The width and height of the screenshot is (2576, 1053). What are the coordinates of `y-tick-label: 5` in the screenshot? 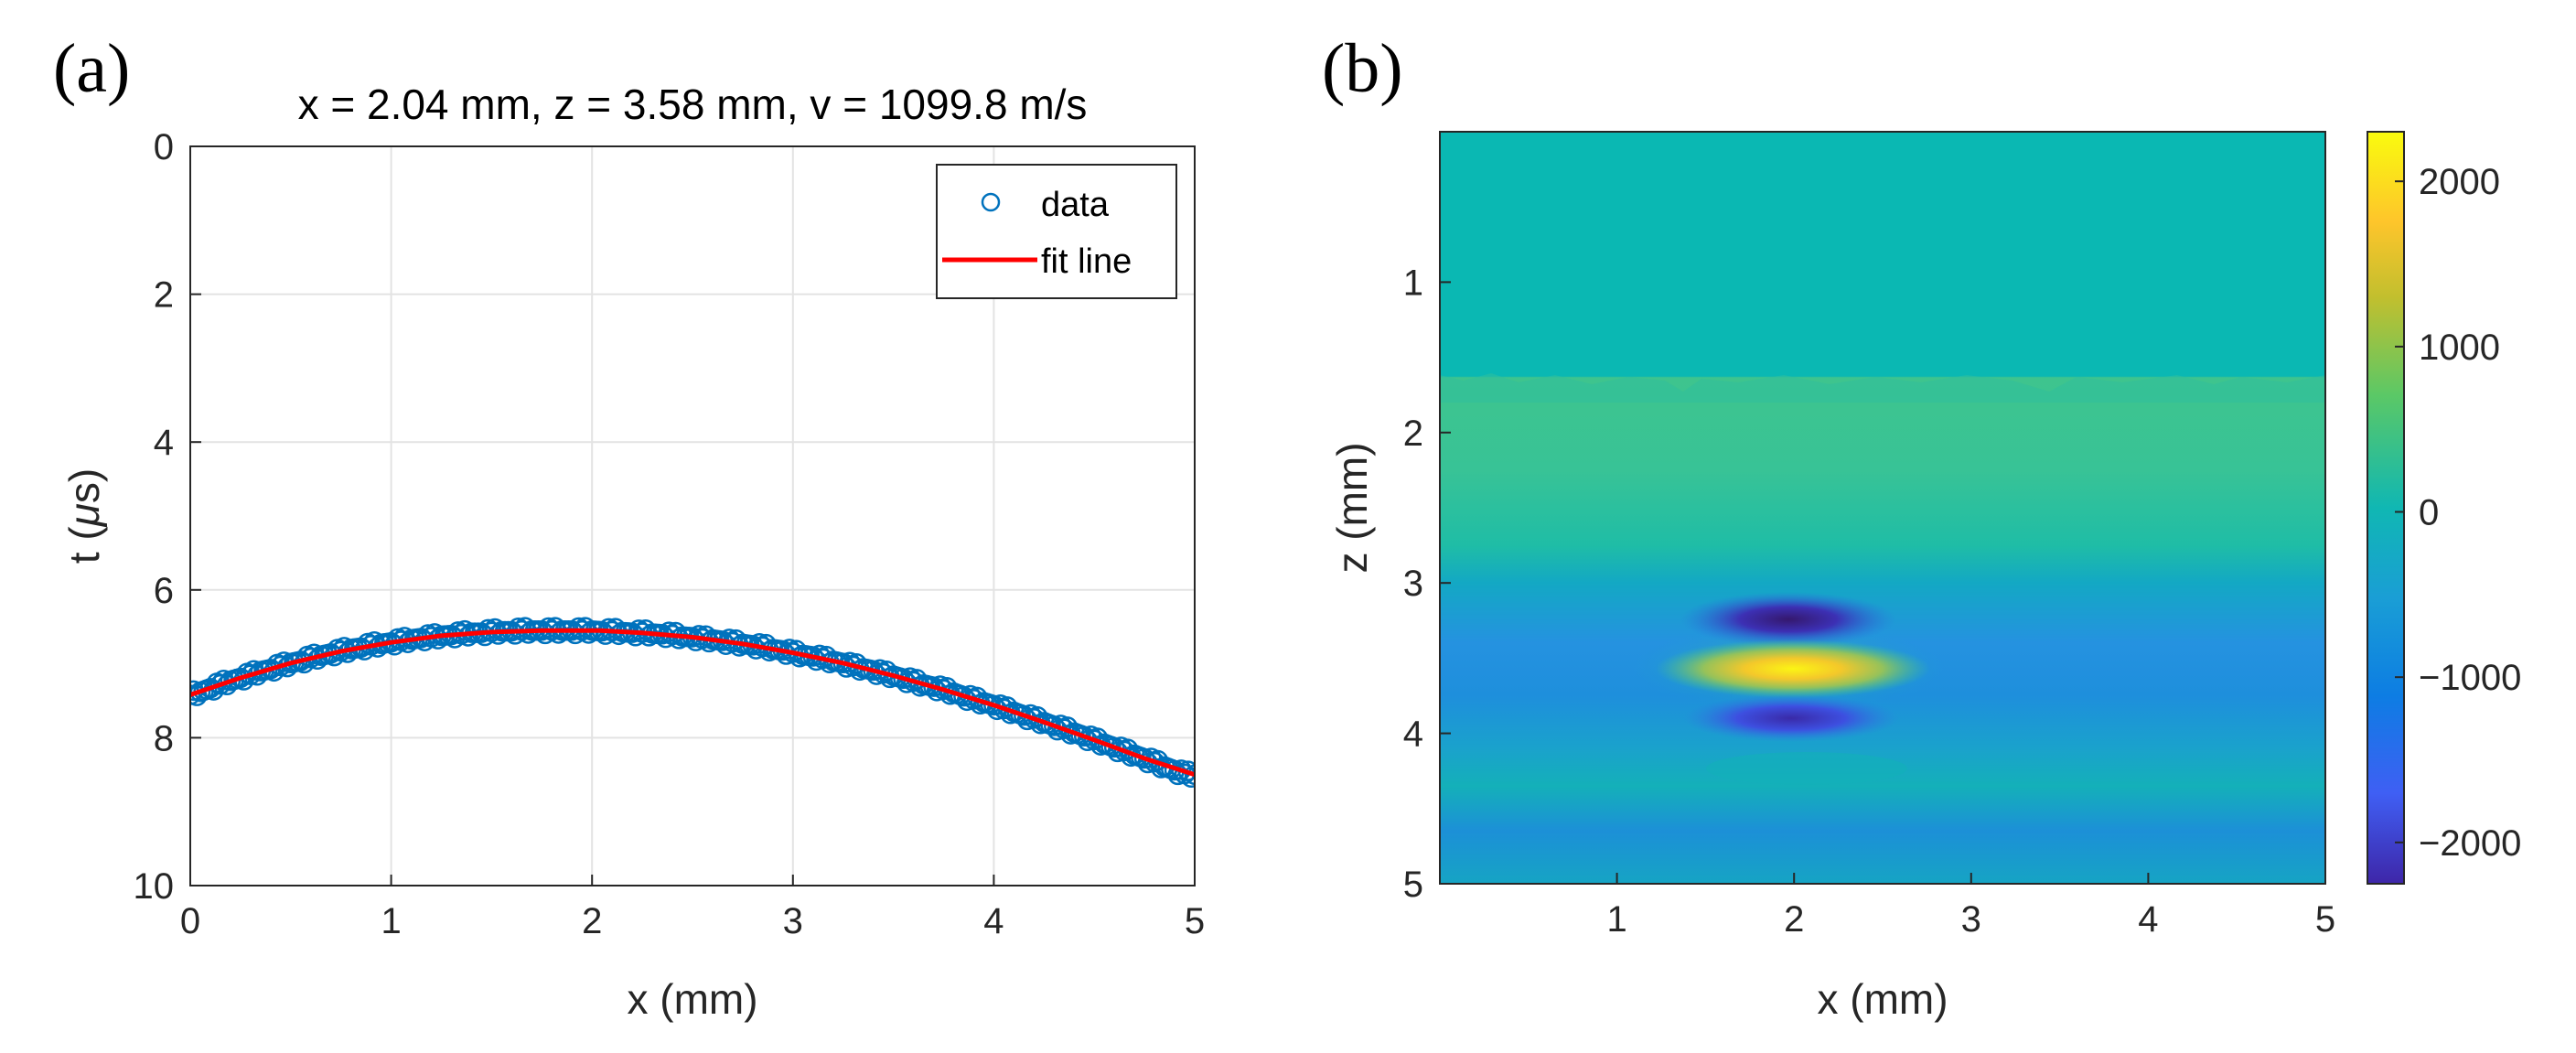 It's located at (1413, 885).